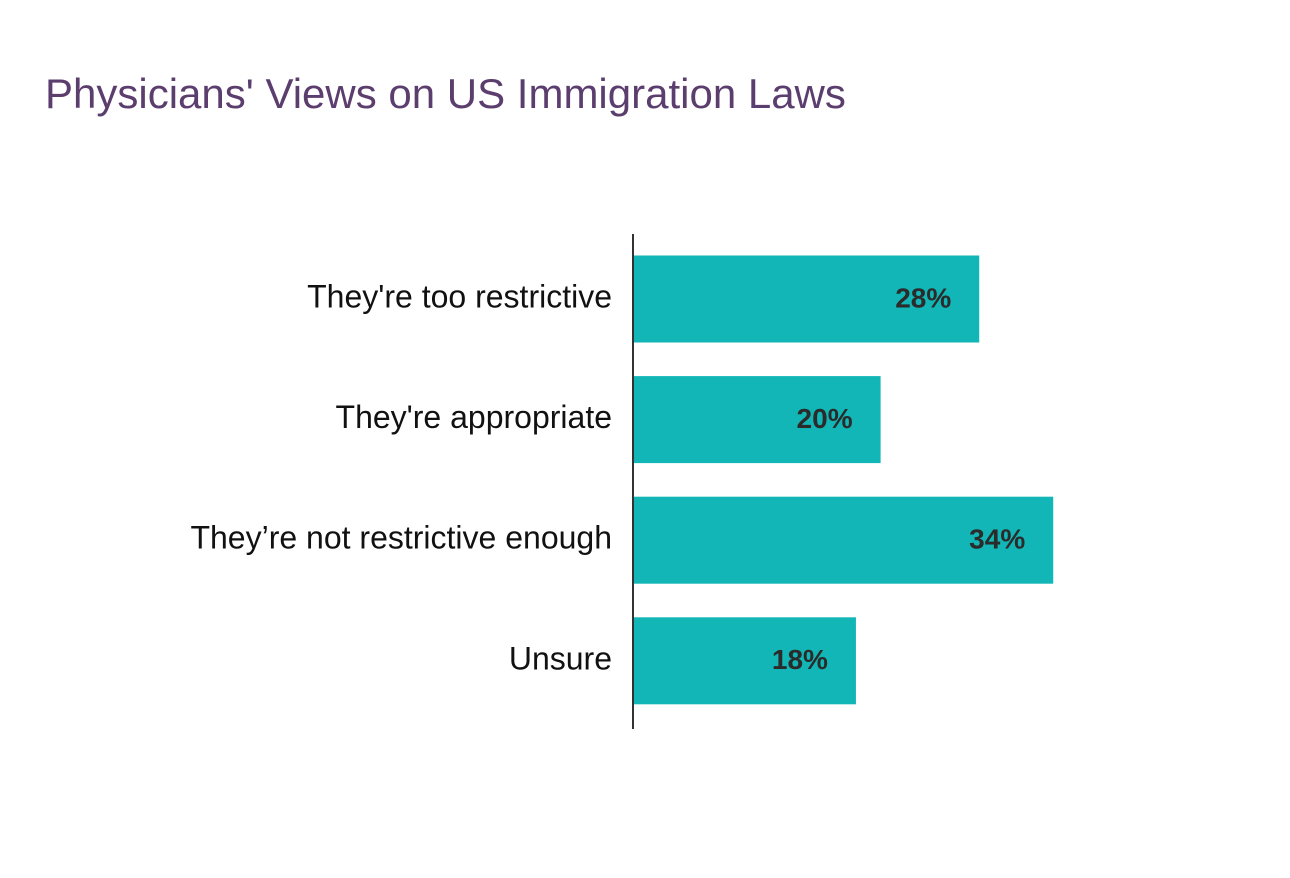 This screenshot has height=878, width=1290. What do you see at coordinates (445, 93) in the screenshot?
I see `chart-title: Physicians' Views on US Immigration Laws` at bounding box center [445, 93].